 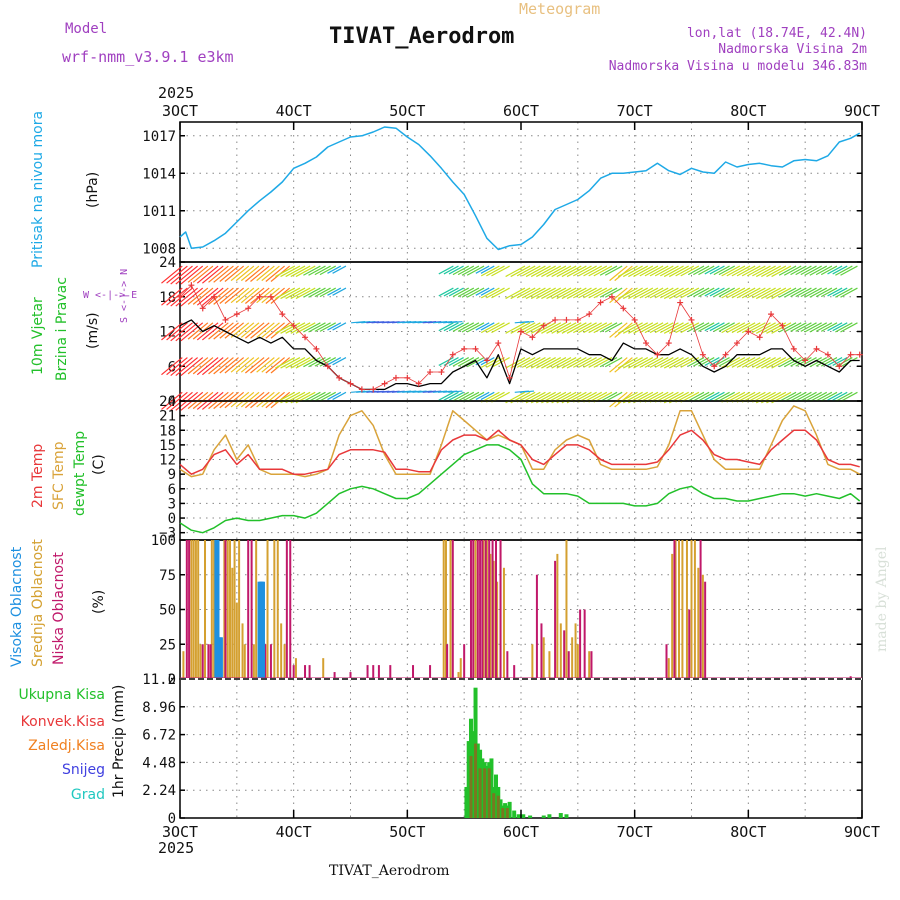 I want to click on x-axis-bottom: 3OCT 4OCT 5OCT 6OCT 7OCT 8OCT 9OCT, so click(x=521, y=825).